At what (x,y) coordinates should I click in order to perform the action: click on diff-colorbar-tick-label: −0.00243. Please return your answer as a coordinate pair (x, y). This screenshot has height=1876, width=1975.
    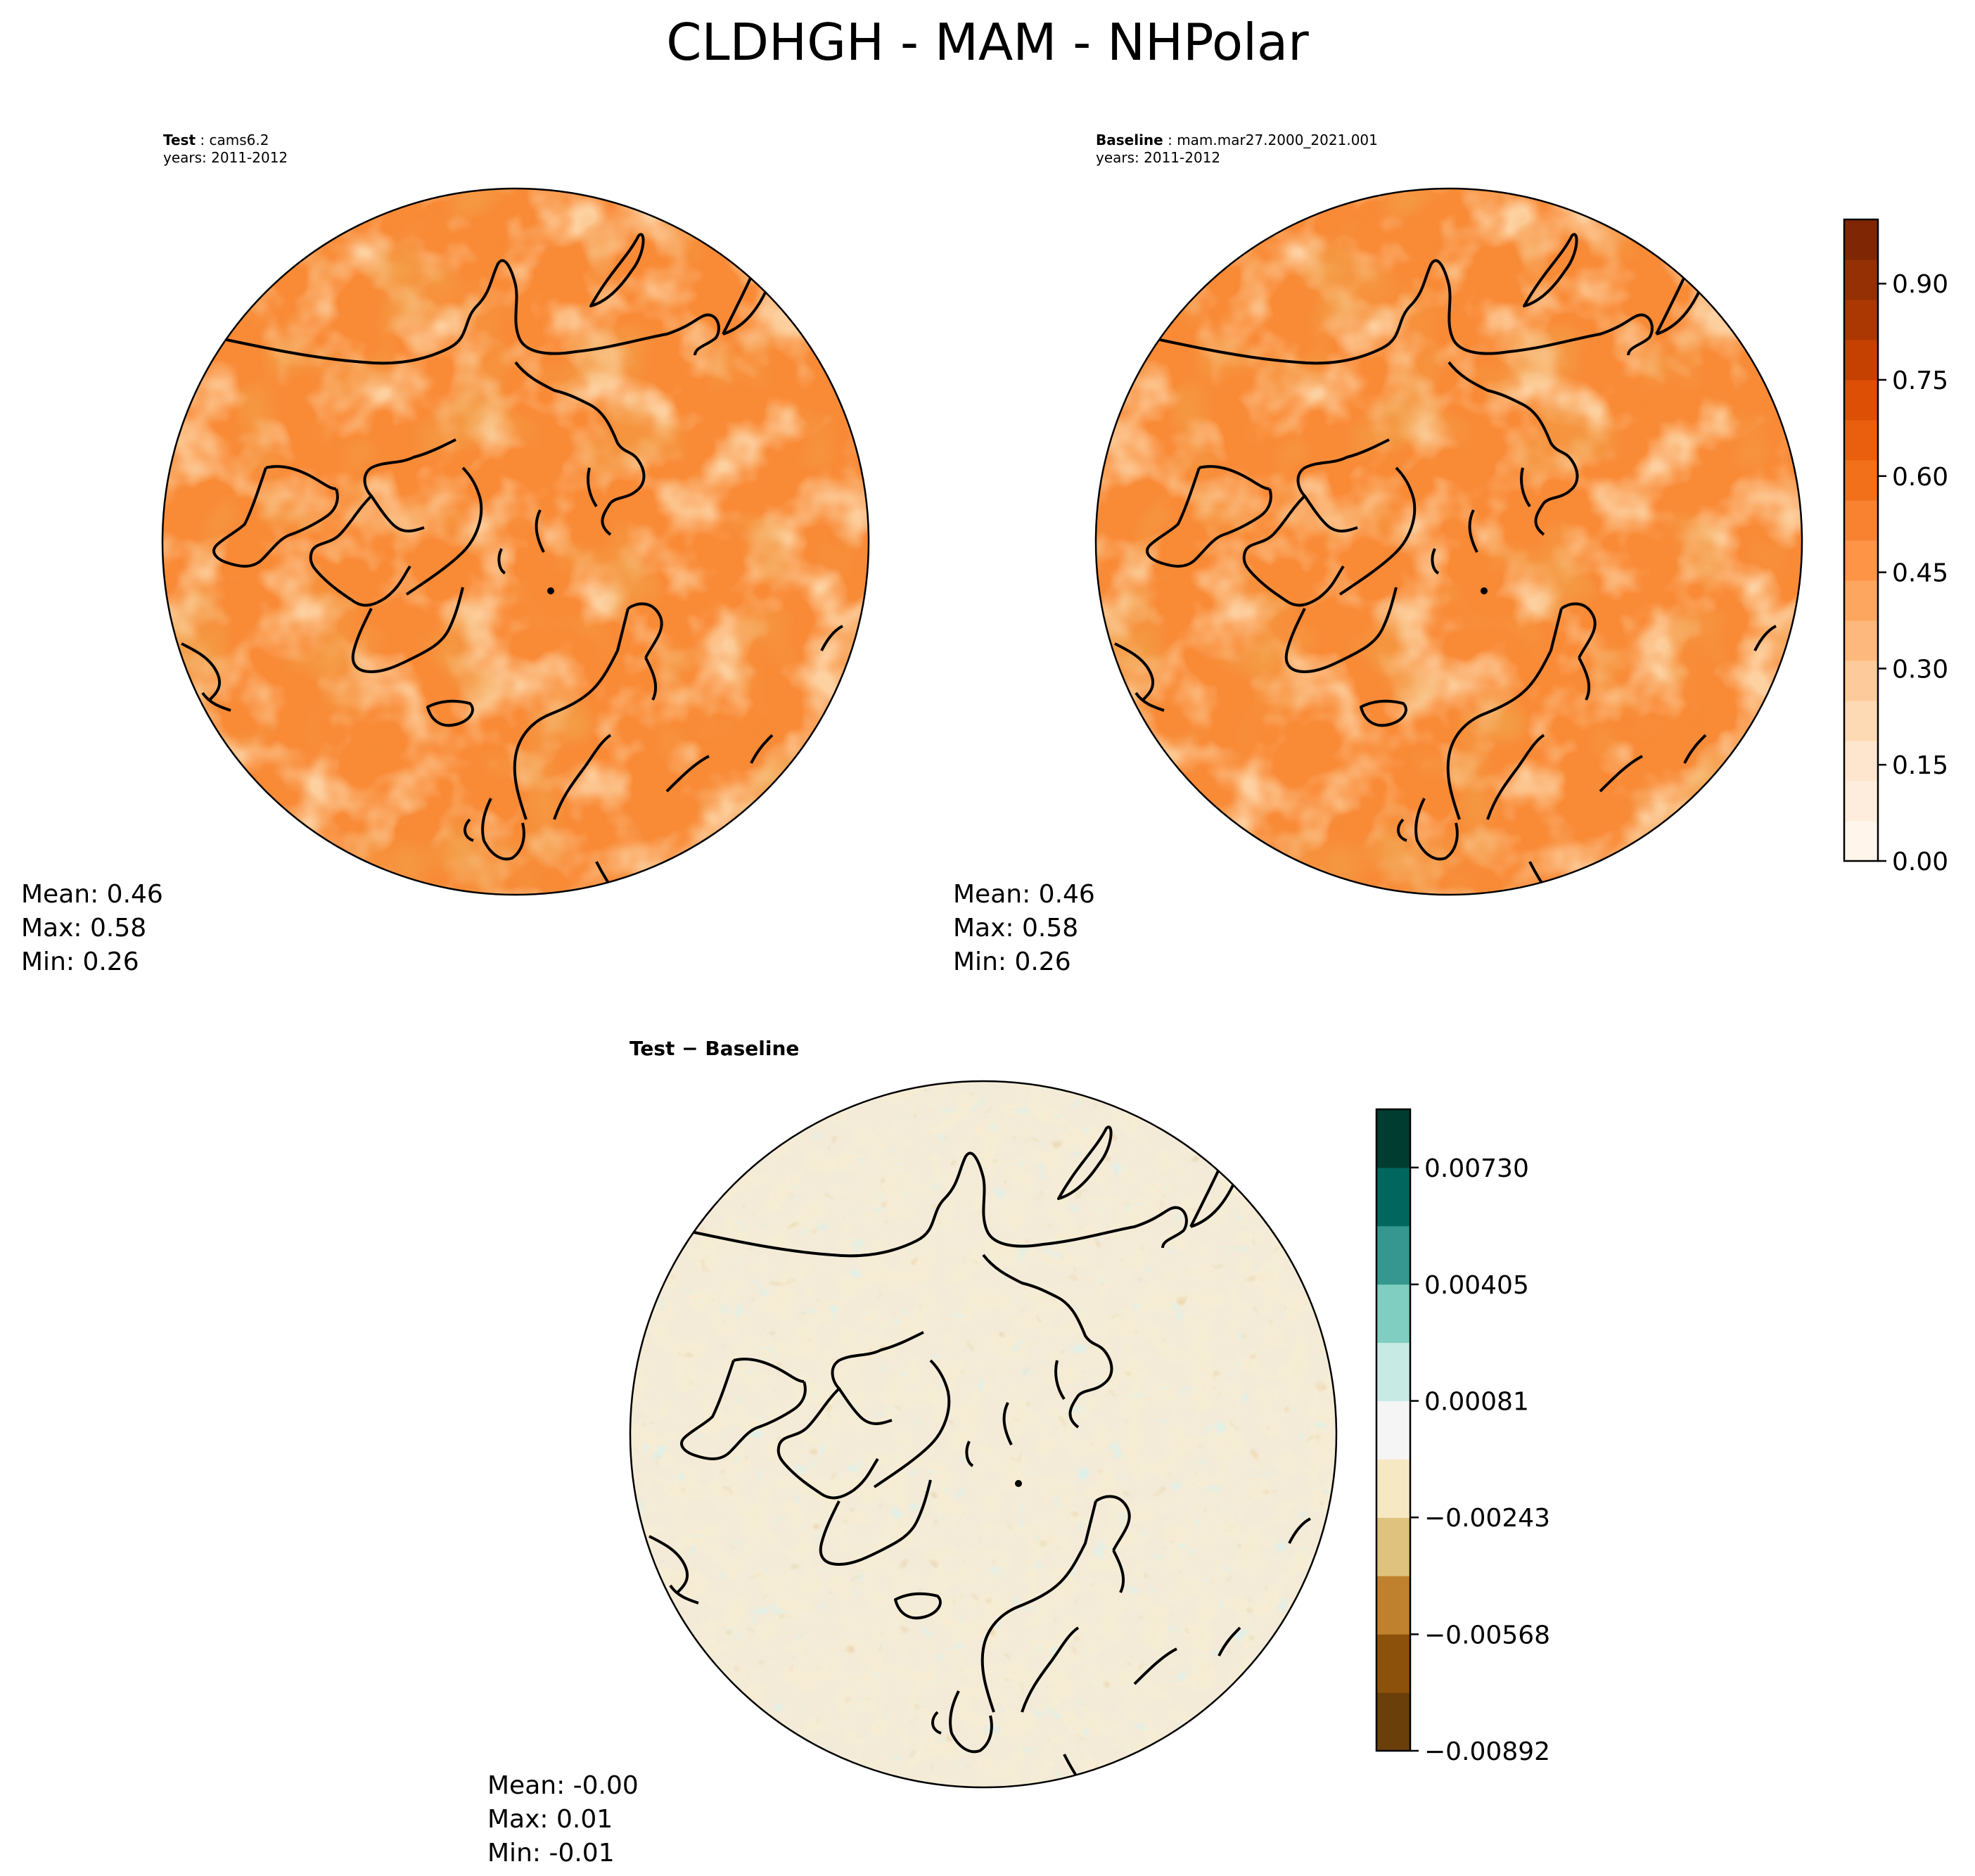
    Looking at the image, I should click on (1487, 1518).